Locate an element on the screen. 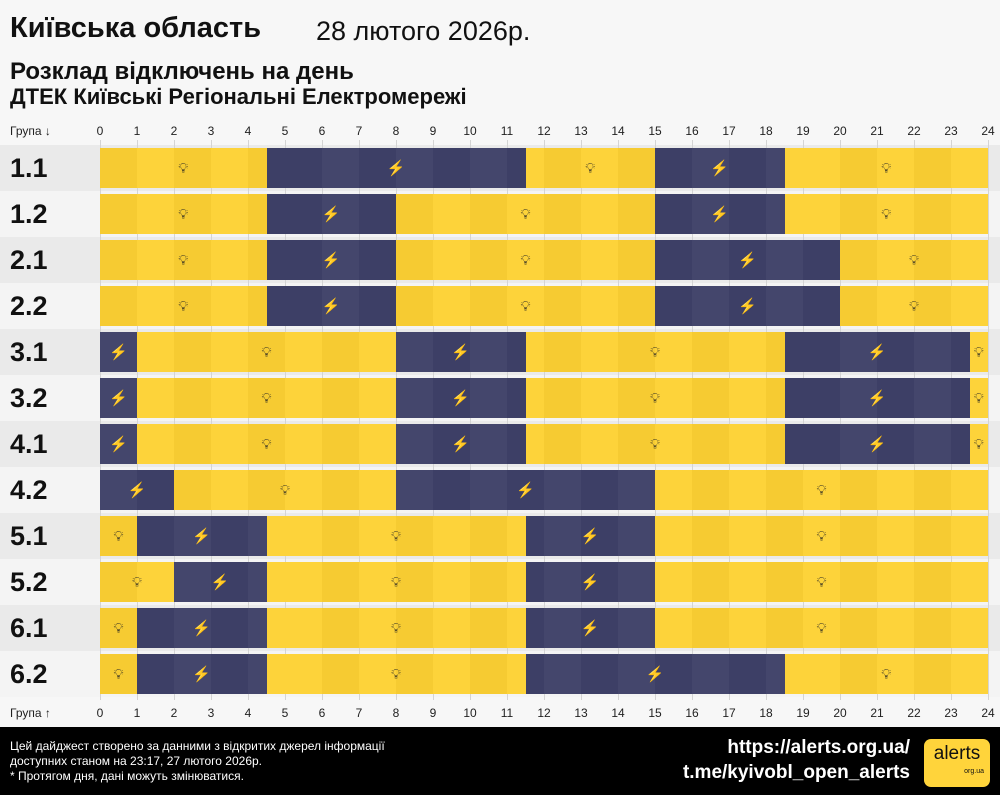 This screenshot has width=1000, height=795. group-axis-label-top: Група ↓ is located at coordinates (30, 131).